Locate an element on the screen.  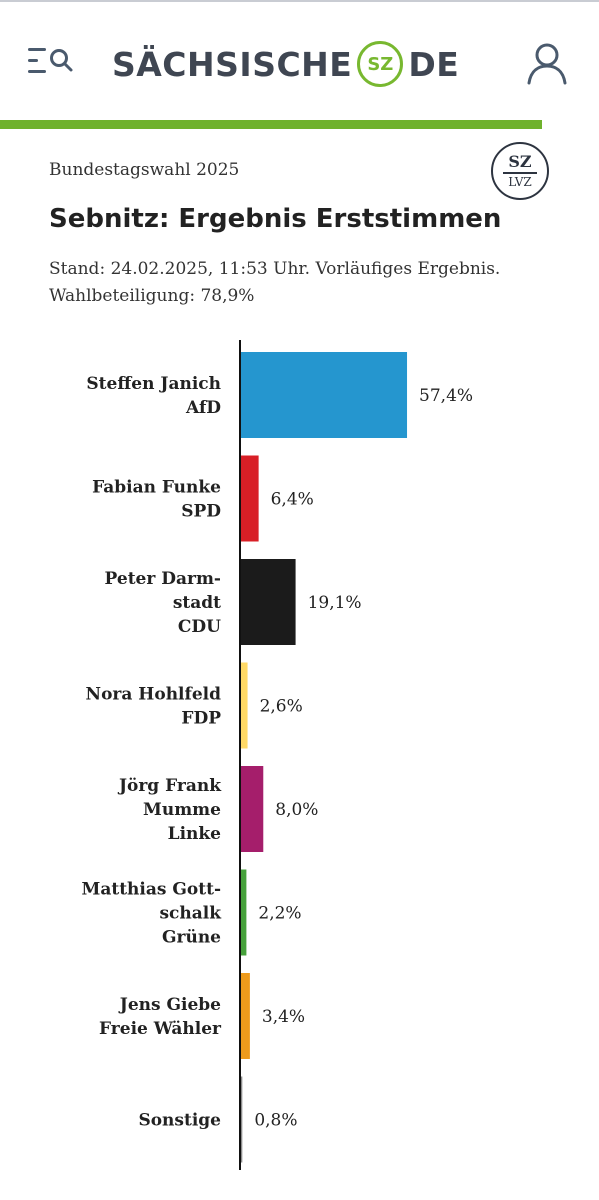
site-logo: SÄCHSISCHE SZ DE is located at coordinates (285, 64).